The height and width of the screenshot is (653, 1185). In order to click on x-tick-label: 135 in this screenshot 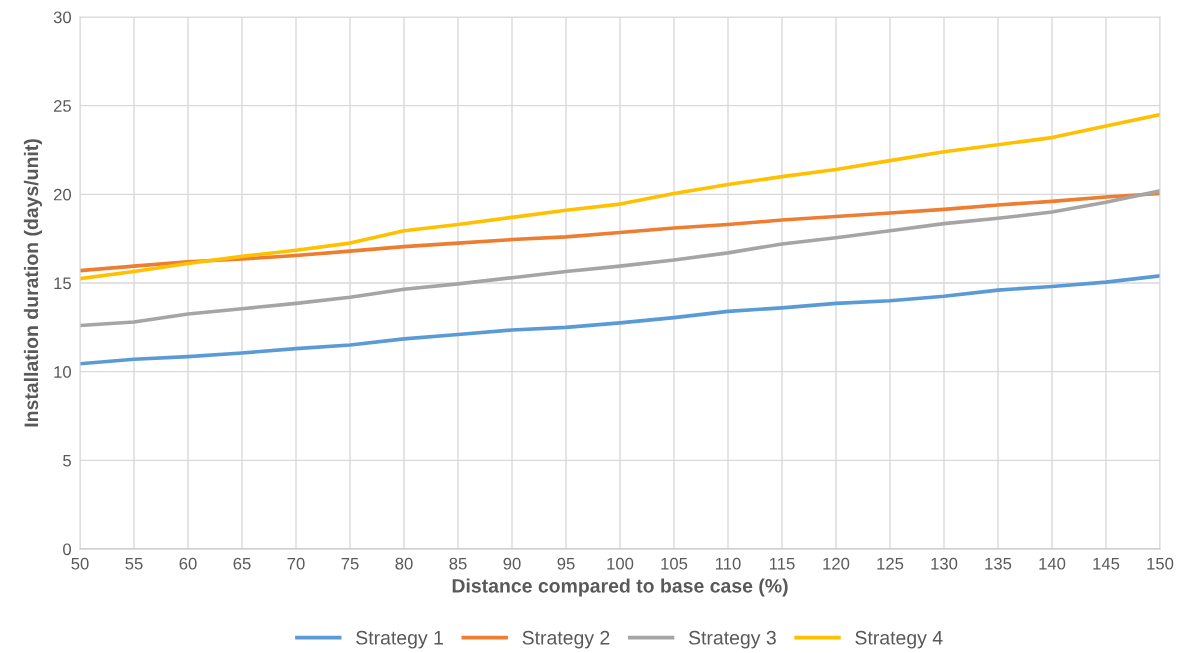, I will do `click(998, 563)`.